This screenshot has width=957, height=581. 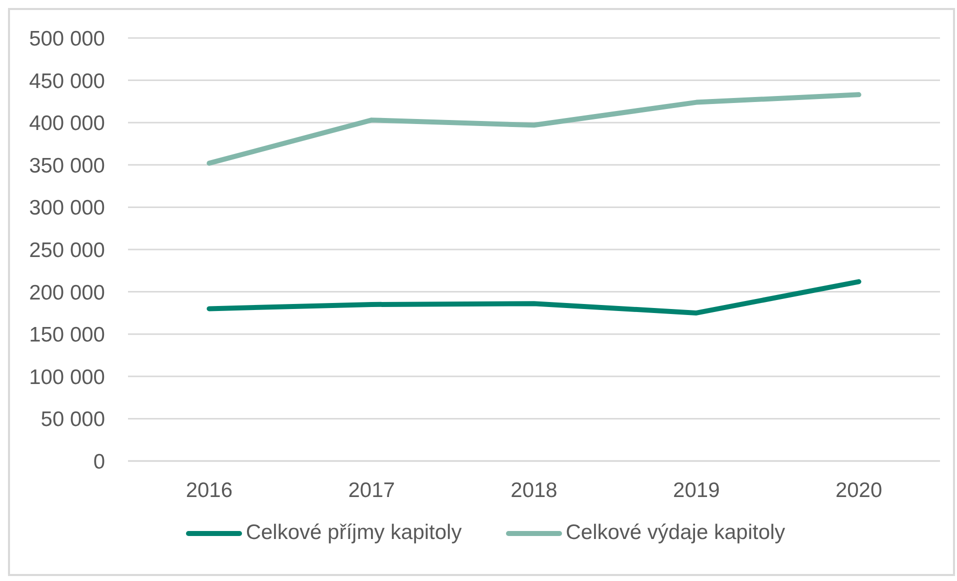 What do you see at coordinates (67, 335) in the screenshot?
I see `y-tick-label: 150 000` at bounding box center [67, 335].